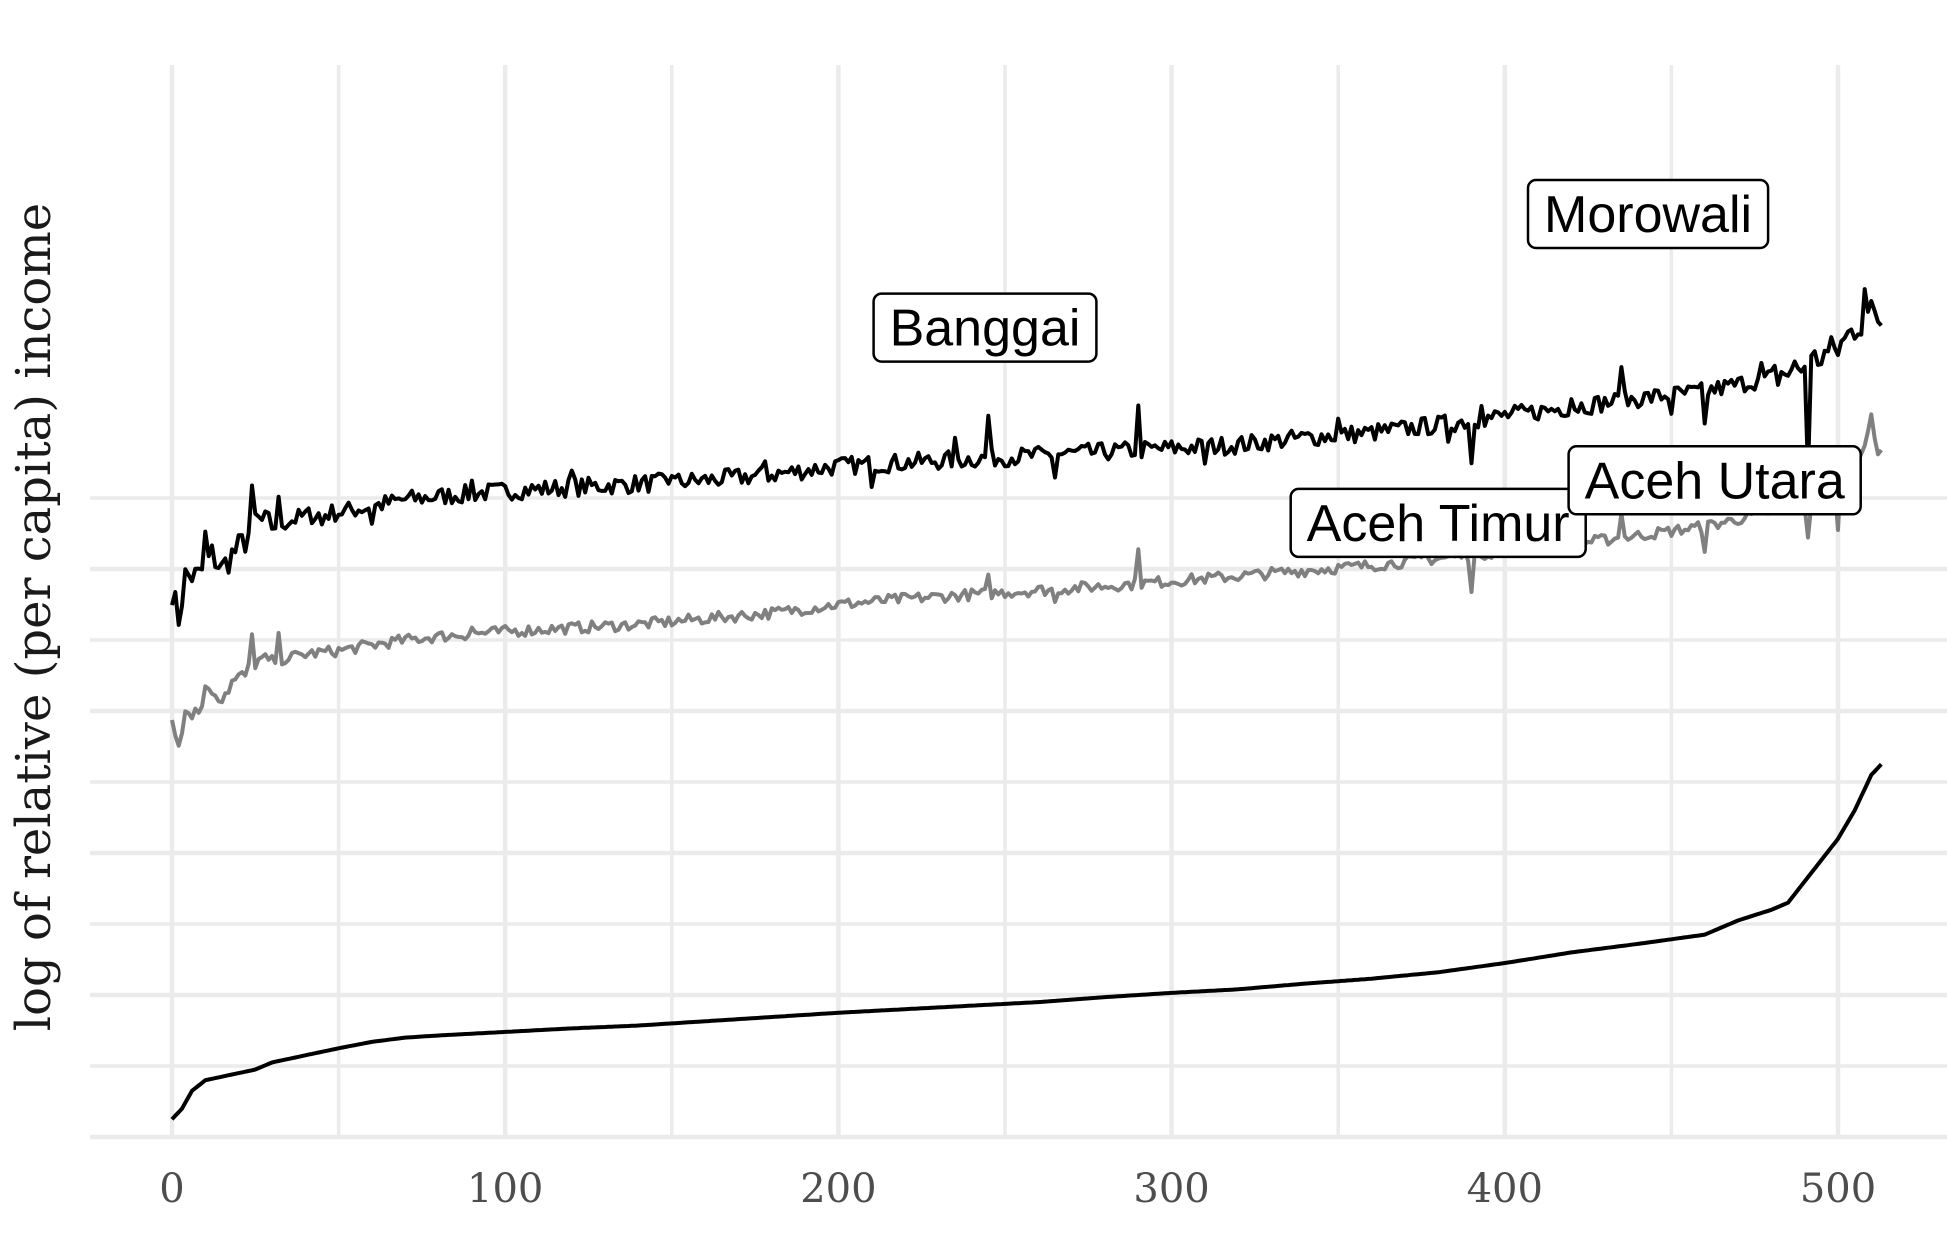  I want to click on annotation-text: Aceh Timur, so click(1438, 524).